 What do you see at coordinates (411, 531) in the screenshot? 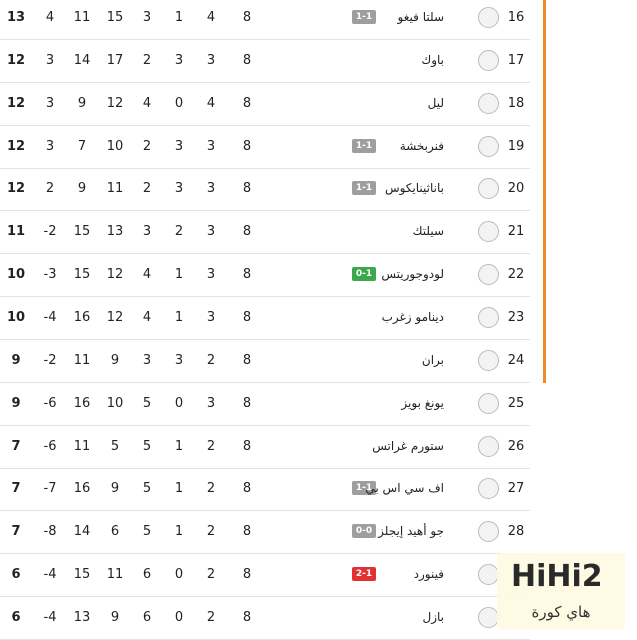
I see `team-name: جو أهيد إيجلز` at bounding box center [411, 531].